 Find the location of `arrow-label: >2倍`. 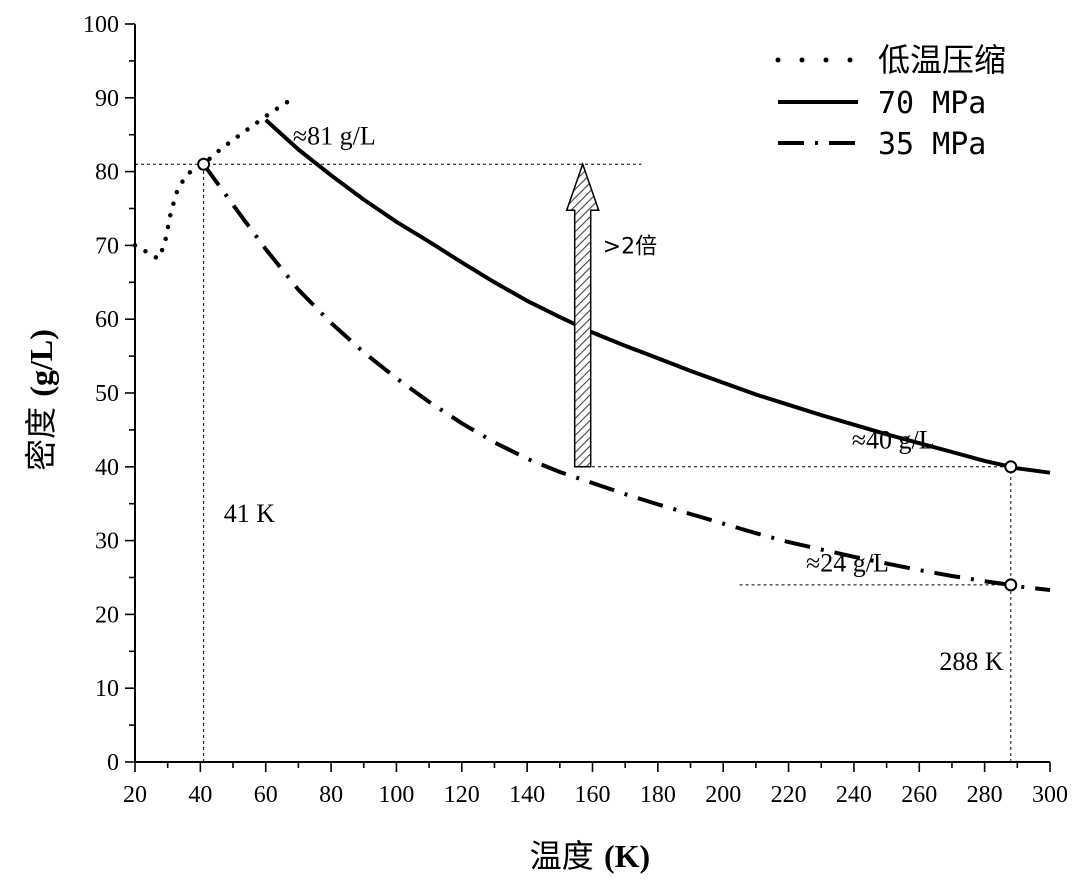

arrow-label: >2倍 is located at coordinates (630, 246).